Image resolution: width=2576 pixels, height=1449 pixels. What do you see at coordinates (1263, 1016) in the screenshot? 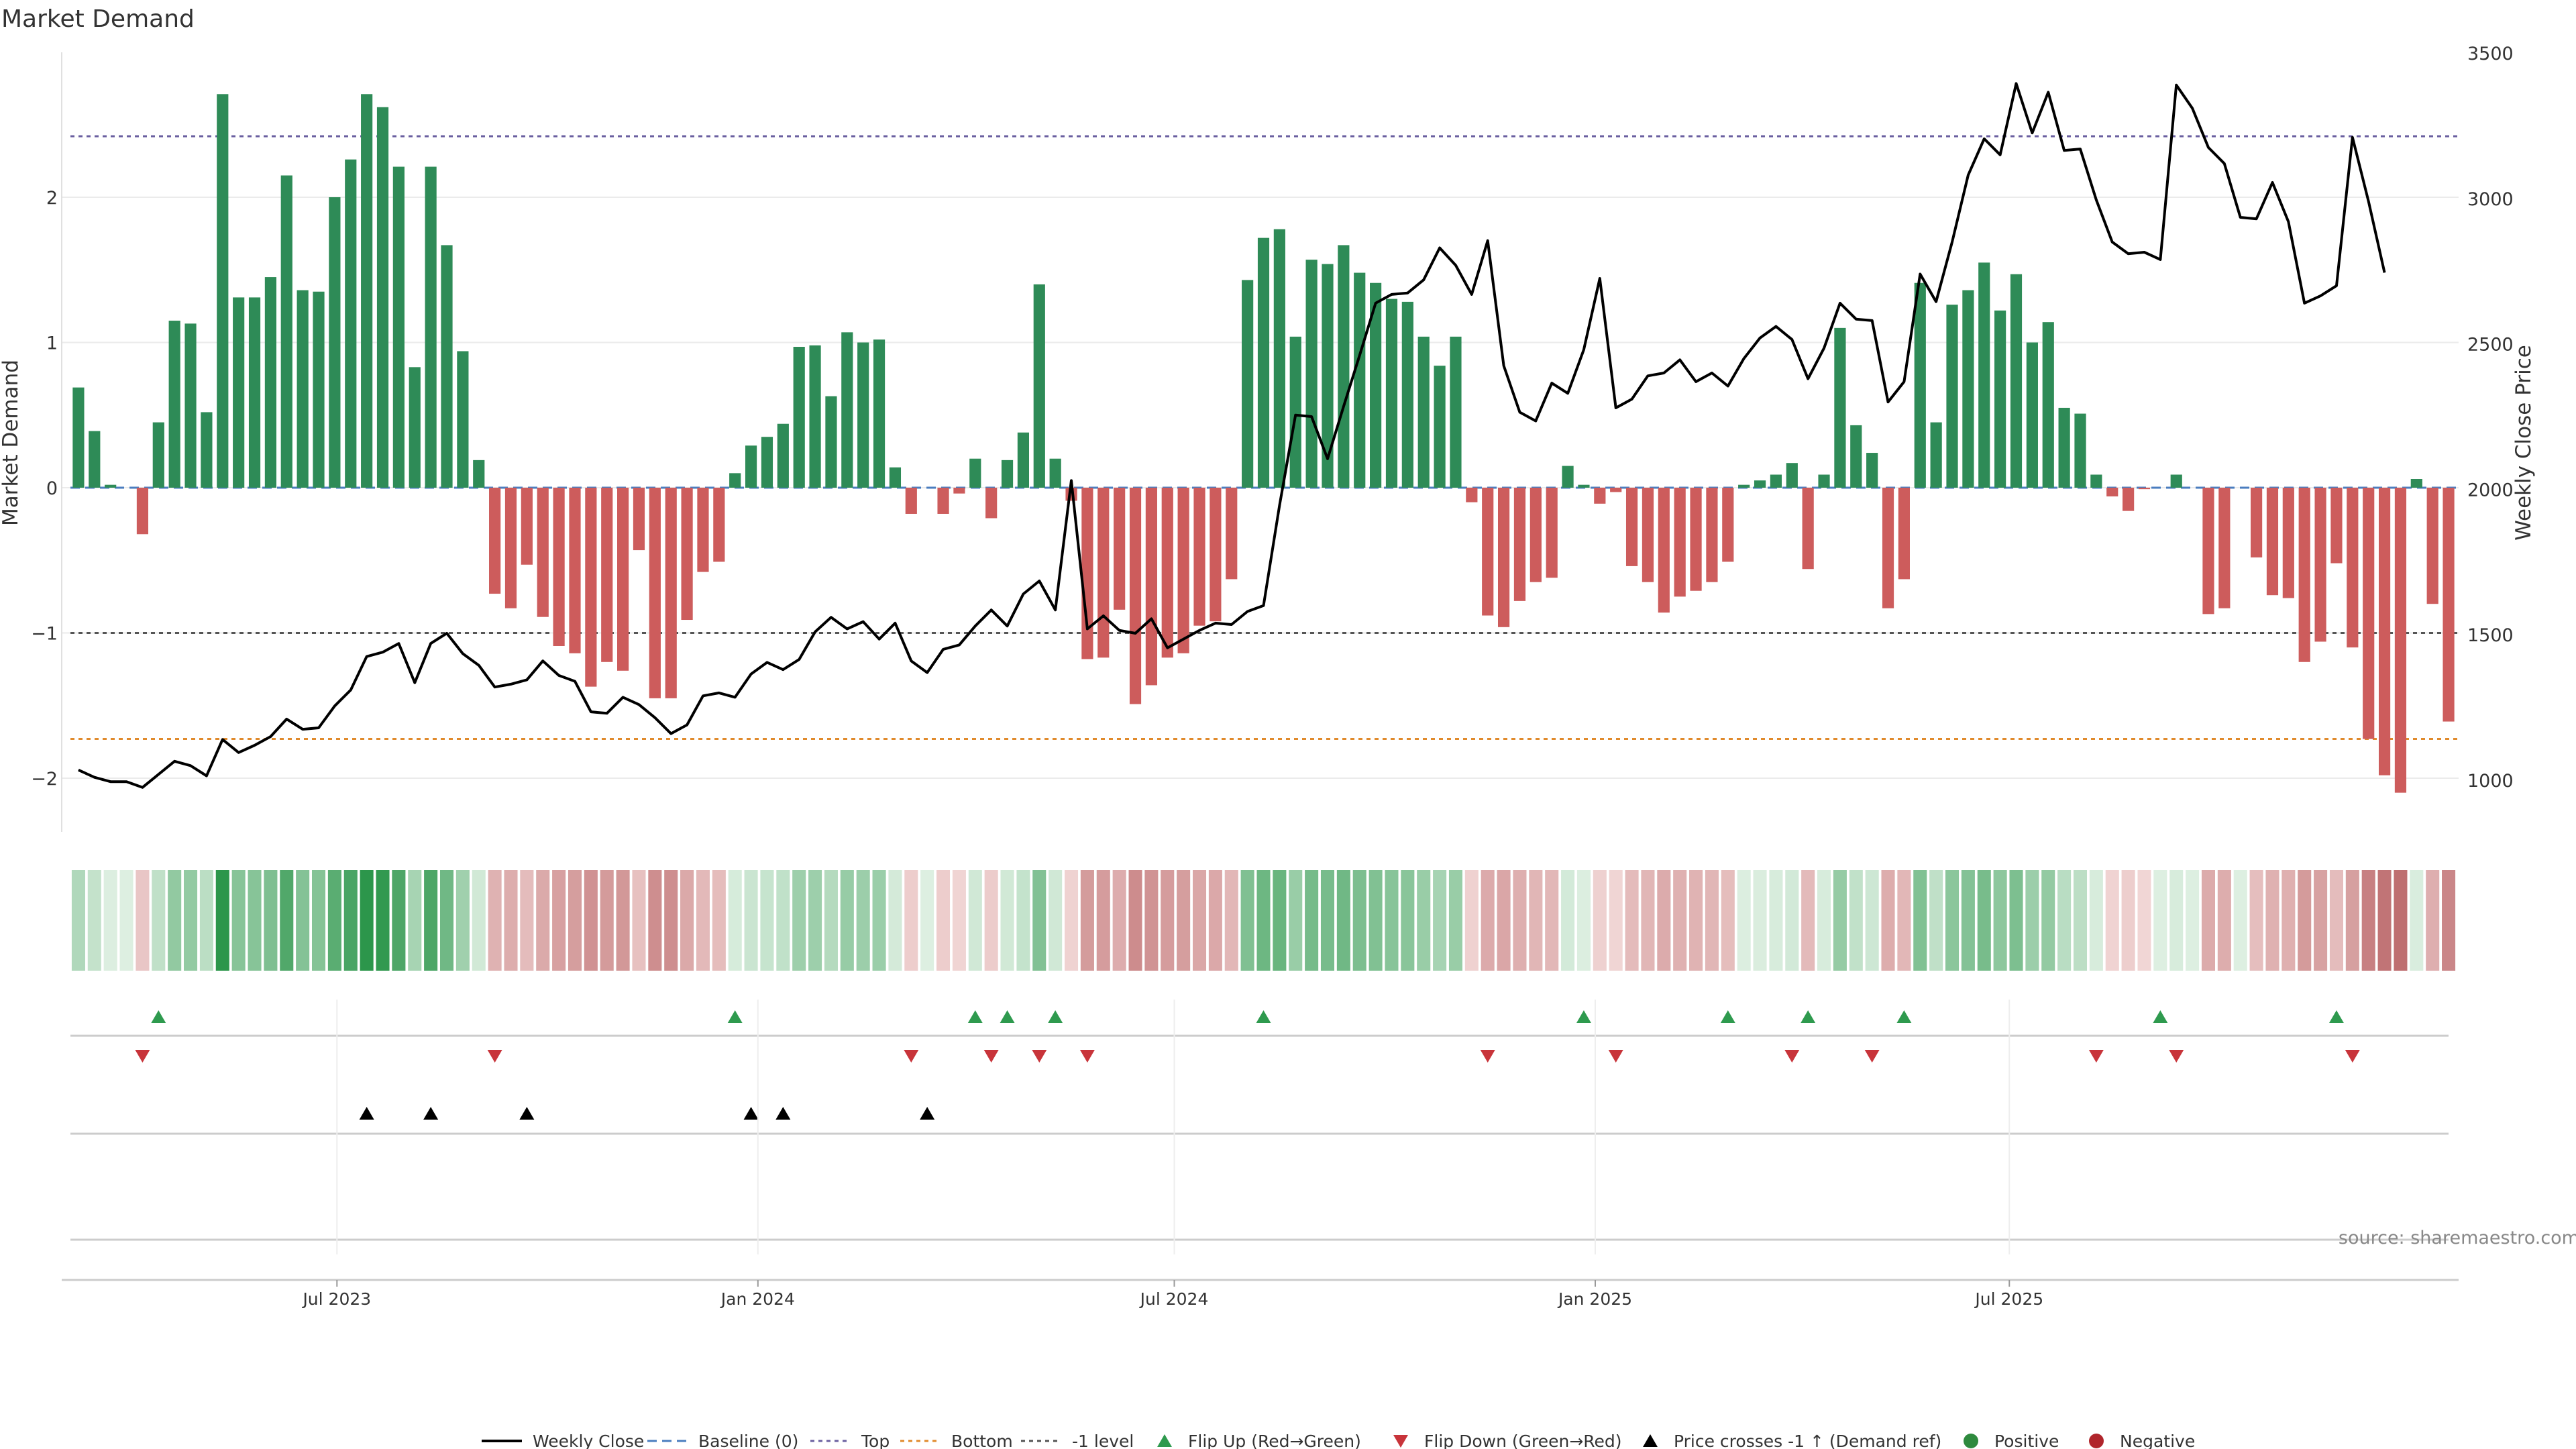
I see `flip-up-marker` at bounding box center [1263, 1016].